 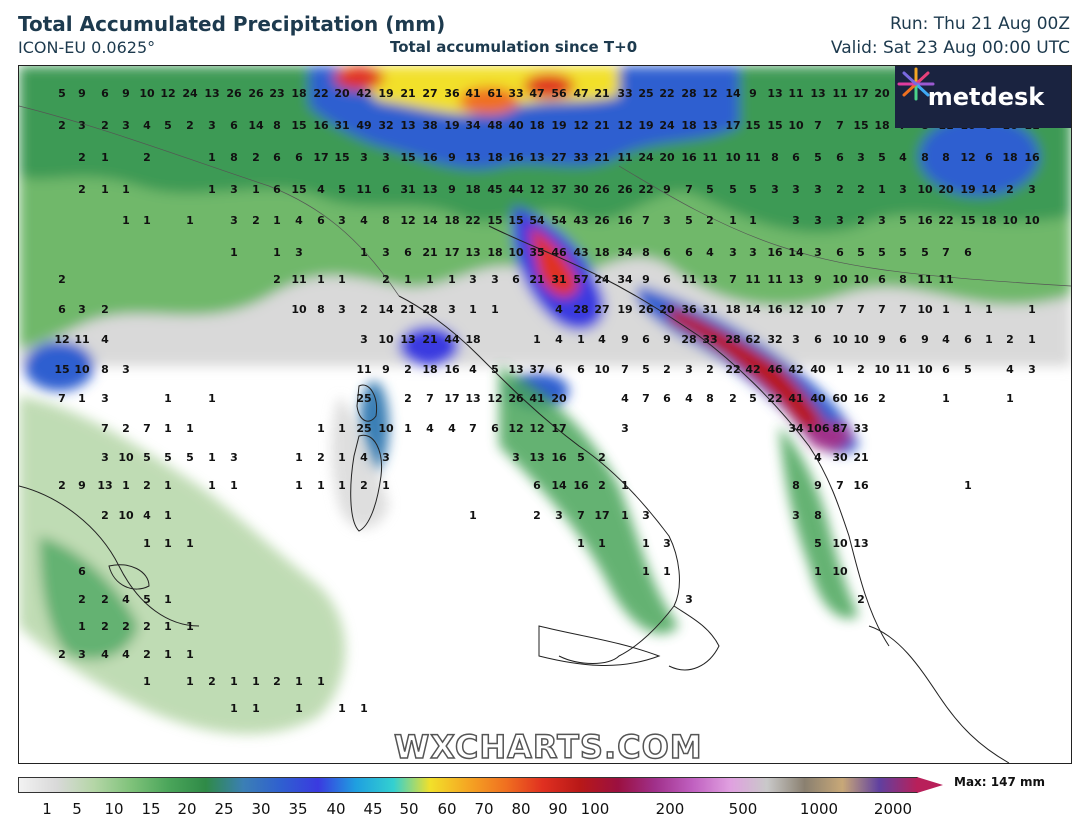 I want to click on brand-name: metdesk, so click(x=986, y=97).